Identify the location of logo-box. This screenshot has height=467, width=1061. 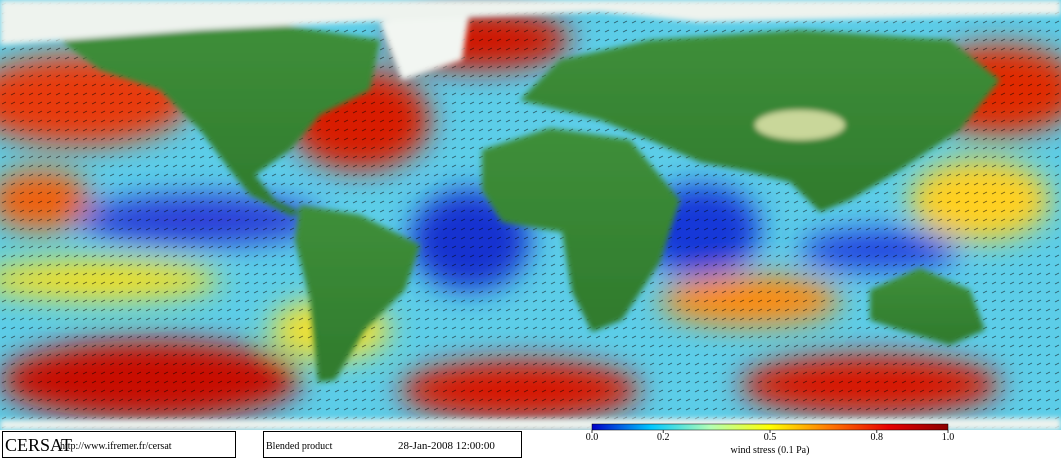
(119, 444).